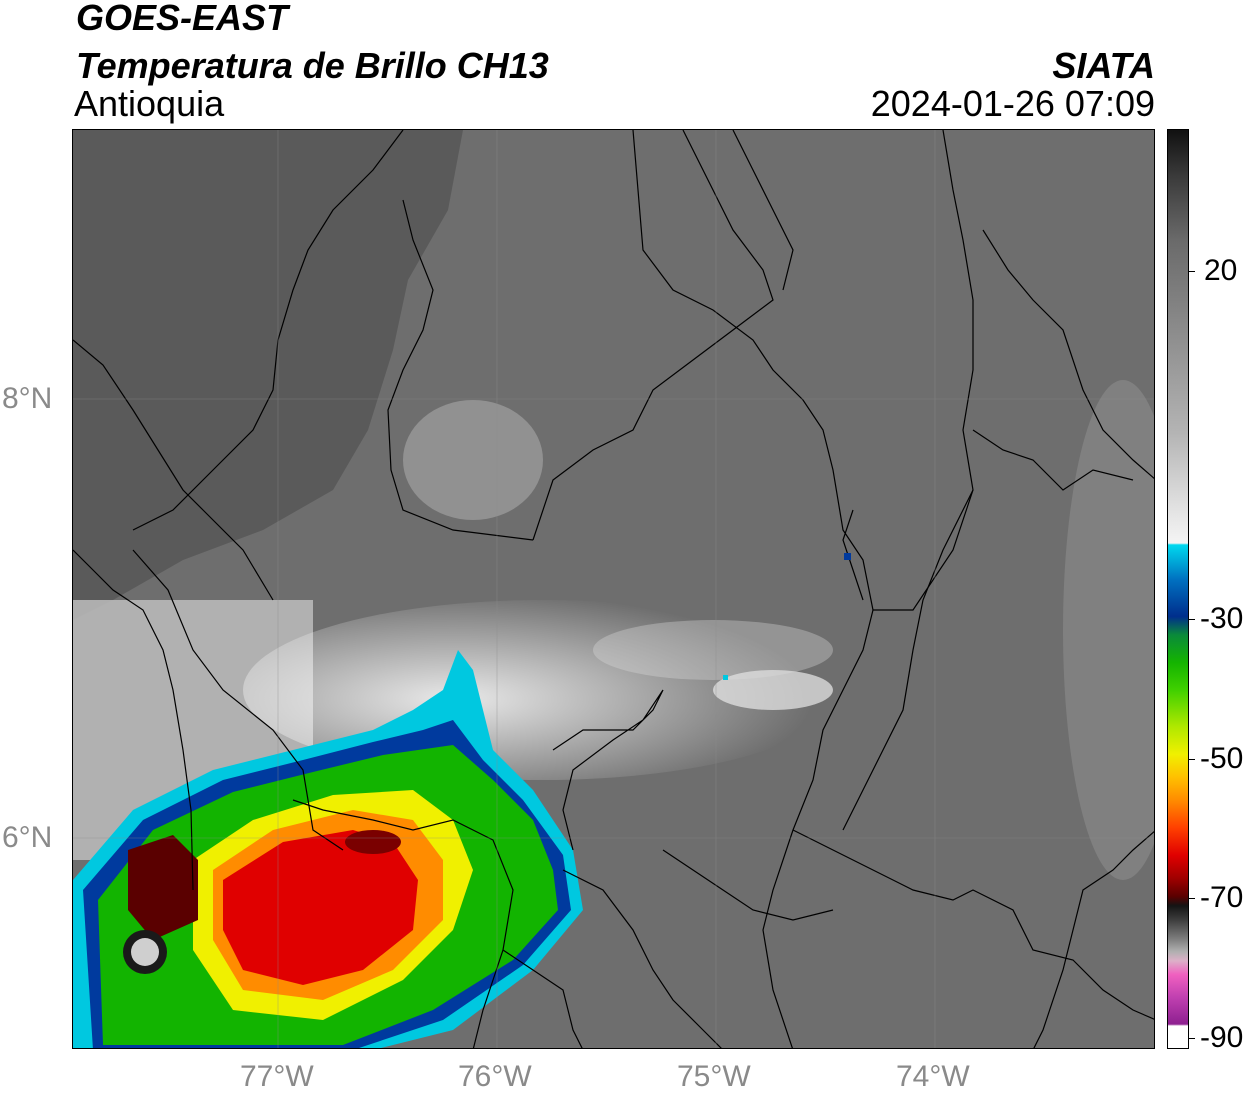 Image resolution: width=1252 pixels, height=1099 pixels. I want to click on colorbar-tick-minus70: -70, so click(1222, 897).